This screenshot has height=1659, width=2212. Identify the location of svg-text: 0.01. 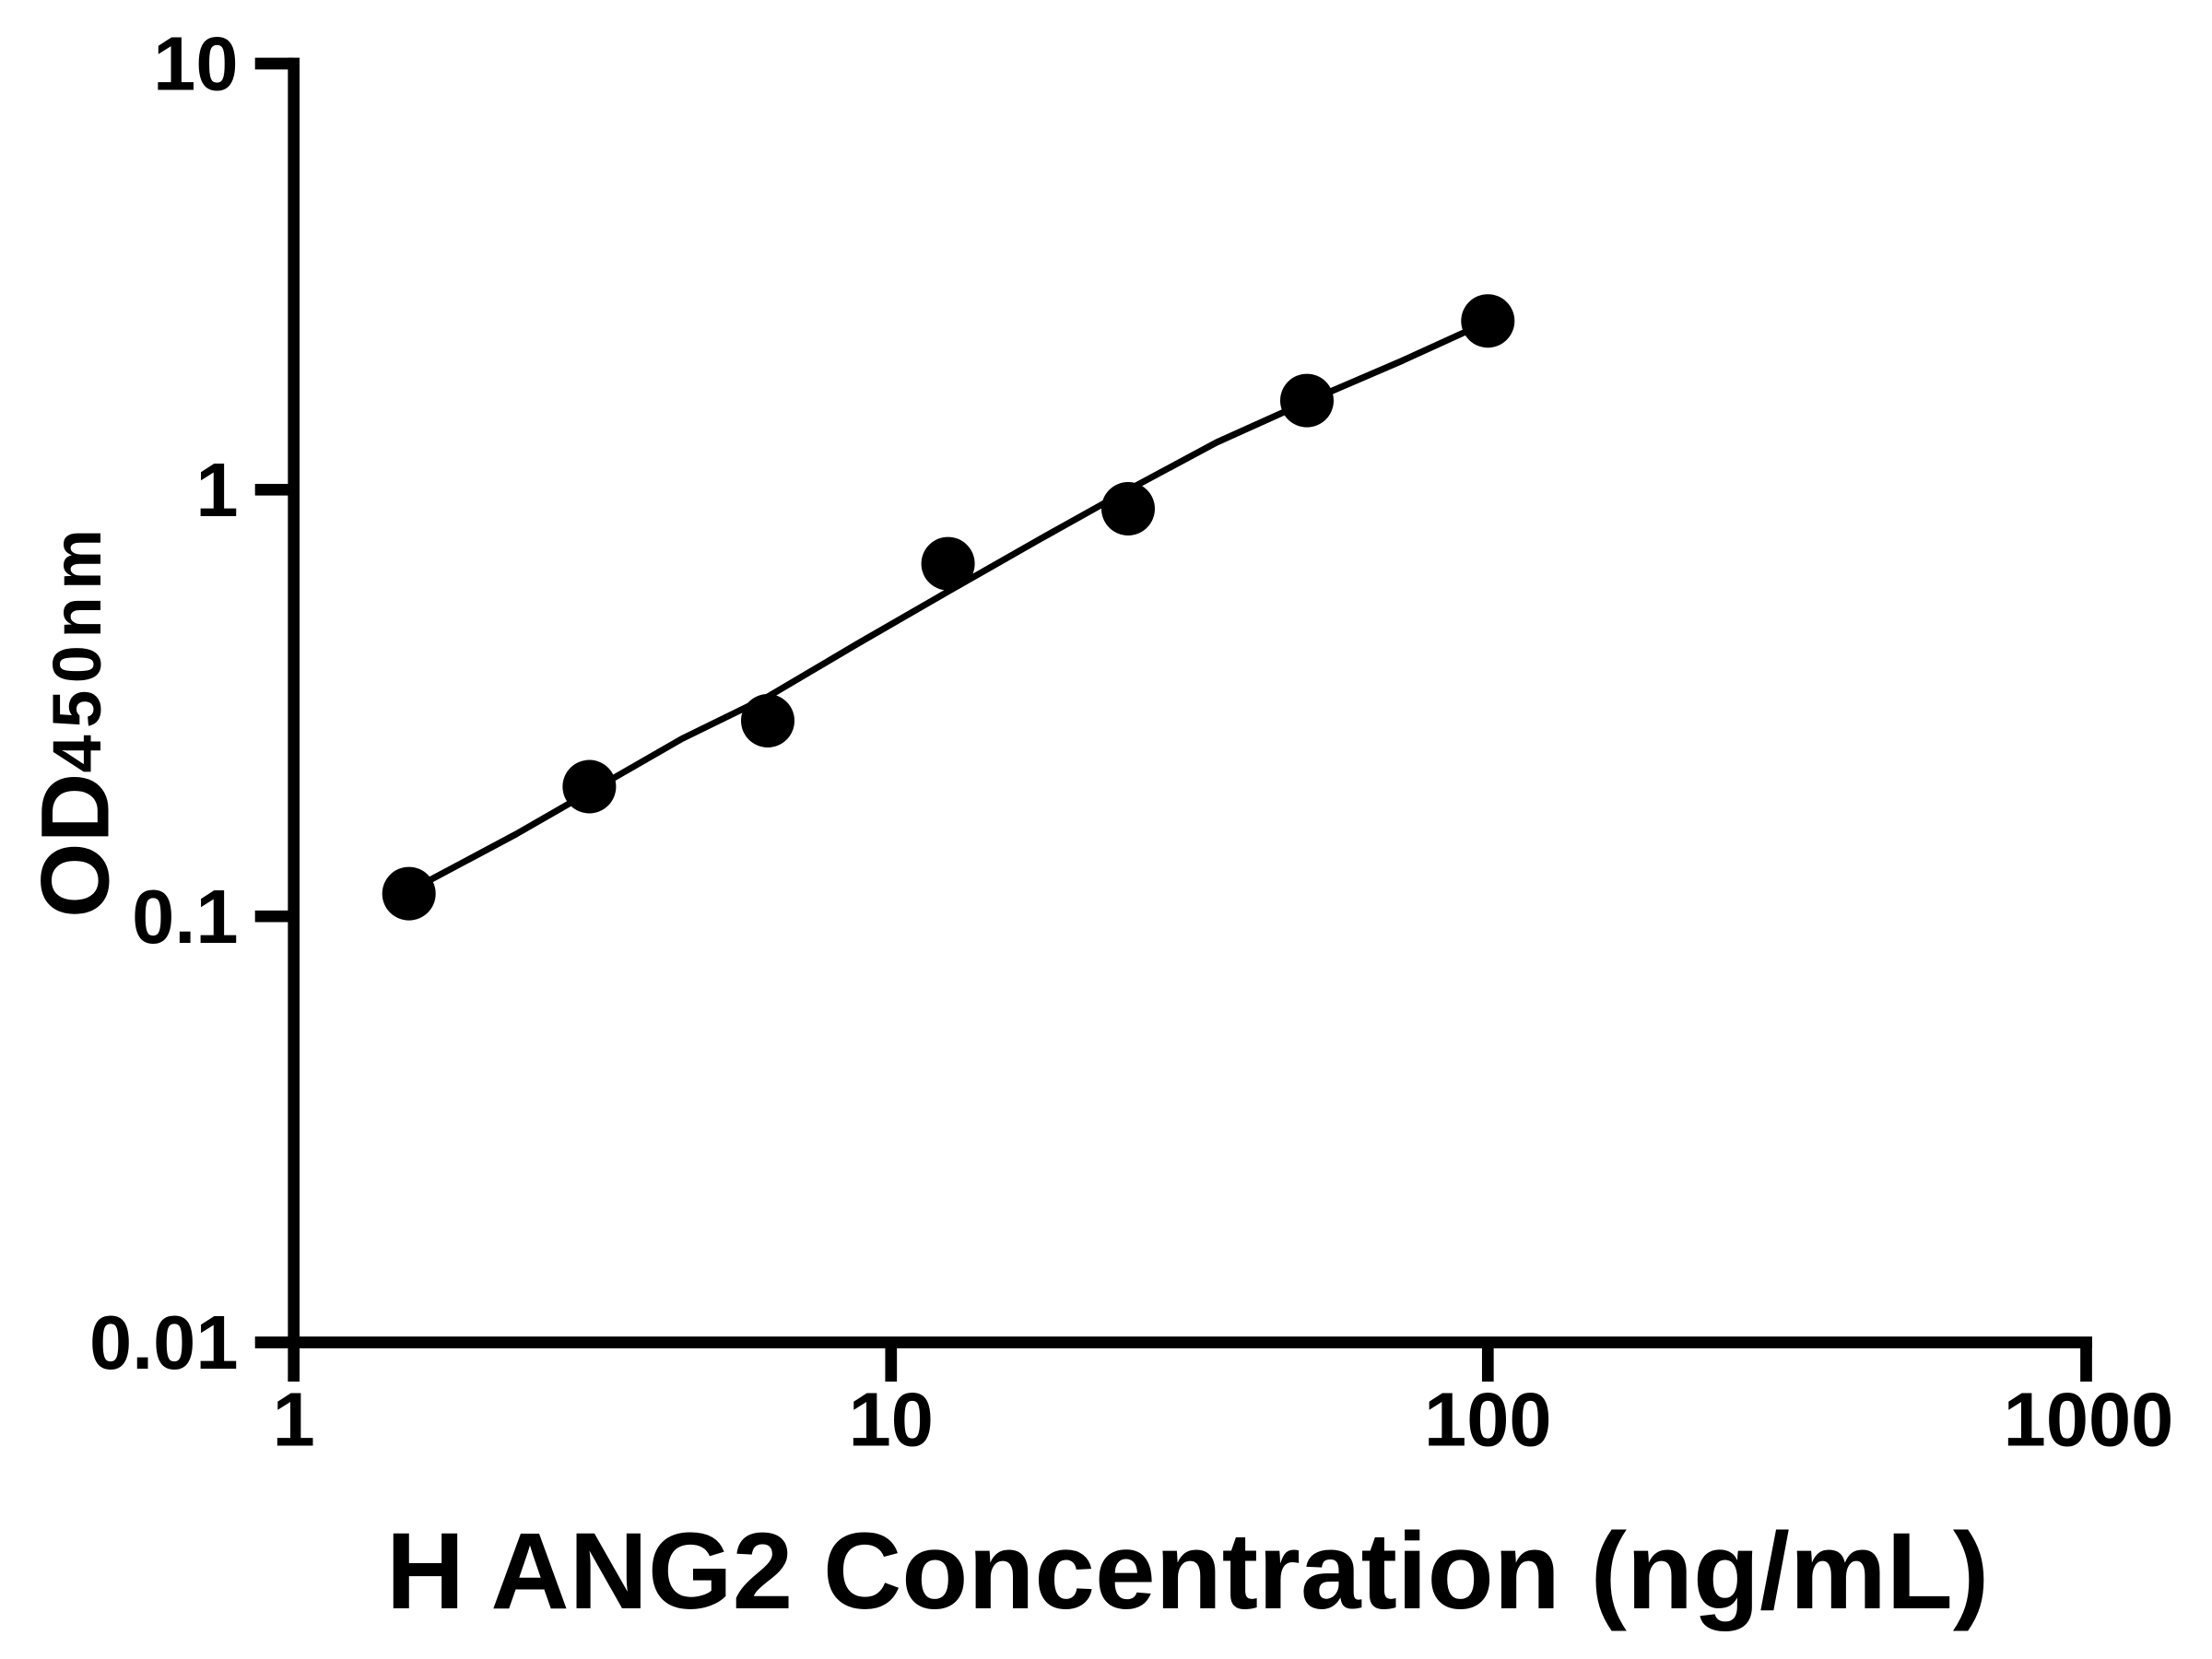
(164, 1342).